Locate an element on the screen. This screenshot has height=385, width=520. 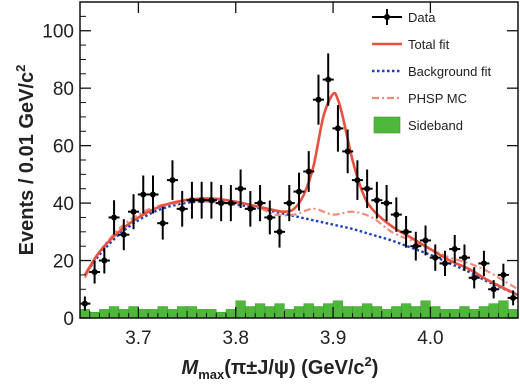
legend-label: Data is located at coordinates (422, 17).